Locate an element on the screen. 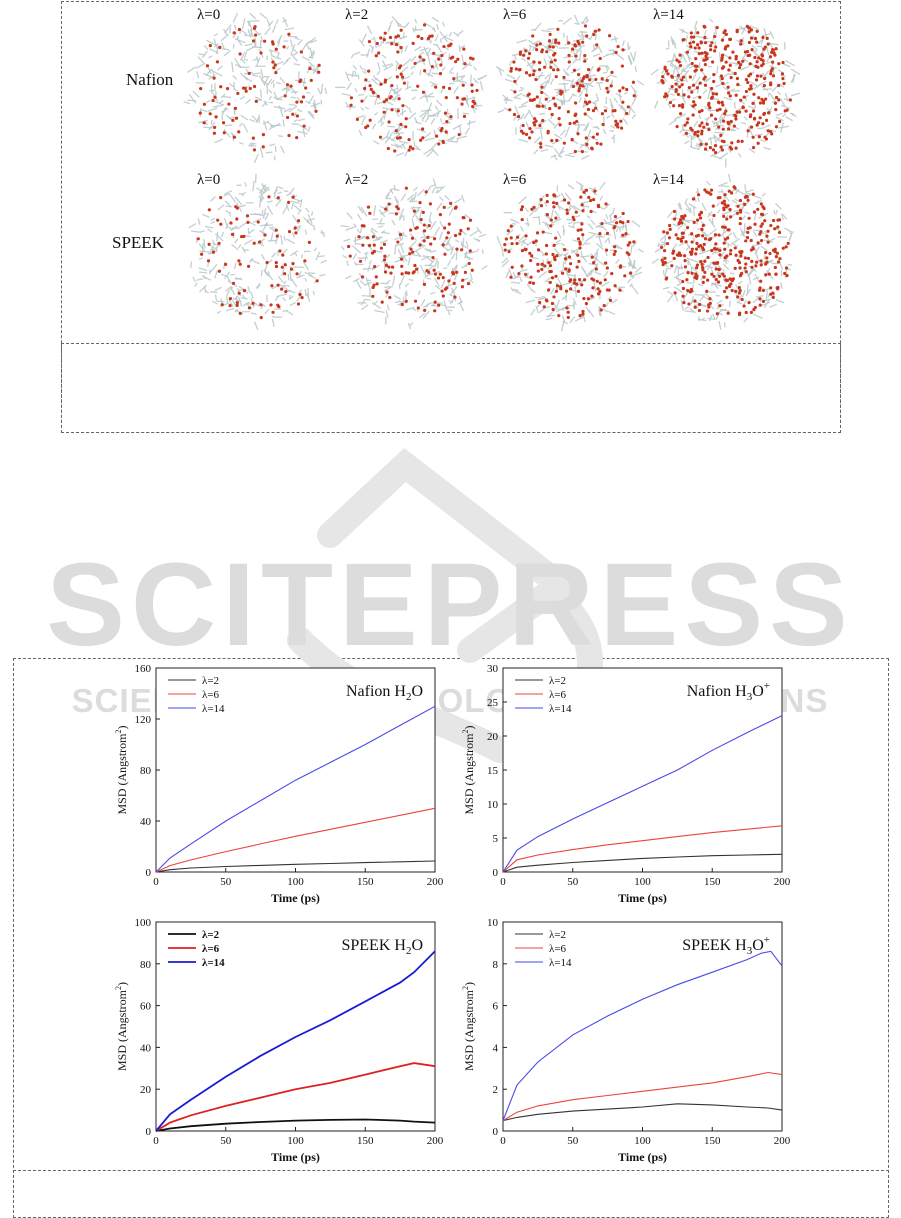  watermark-main: SCITEPRESS is located at coordinates (450, 605).